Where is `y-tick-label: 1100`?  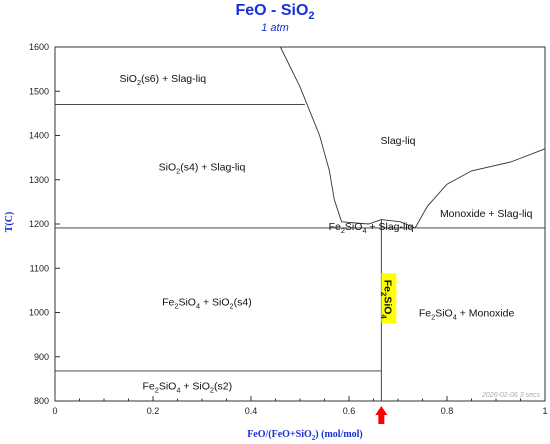
y-tick-label: 1100 is located at coordinates (39, 268).